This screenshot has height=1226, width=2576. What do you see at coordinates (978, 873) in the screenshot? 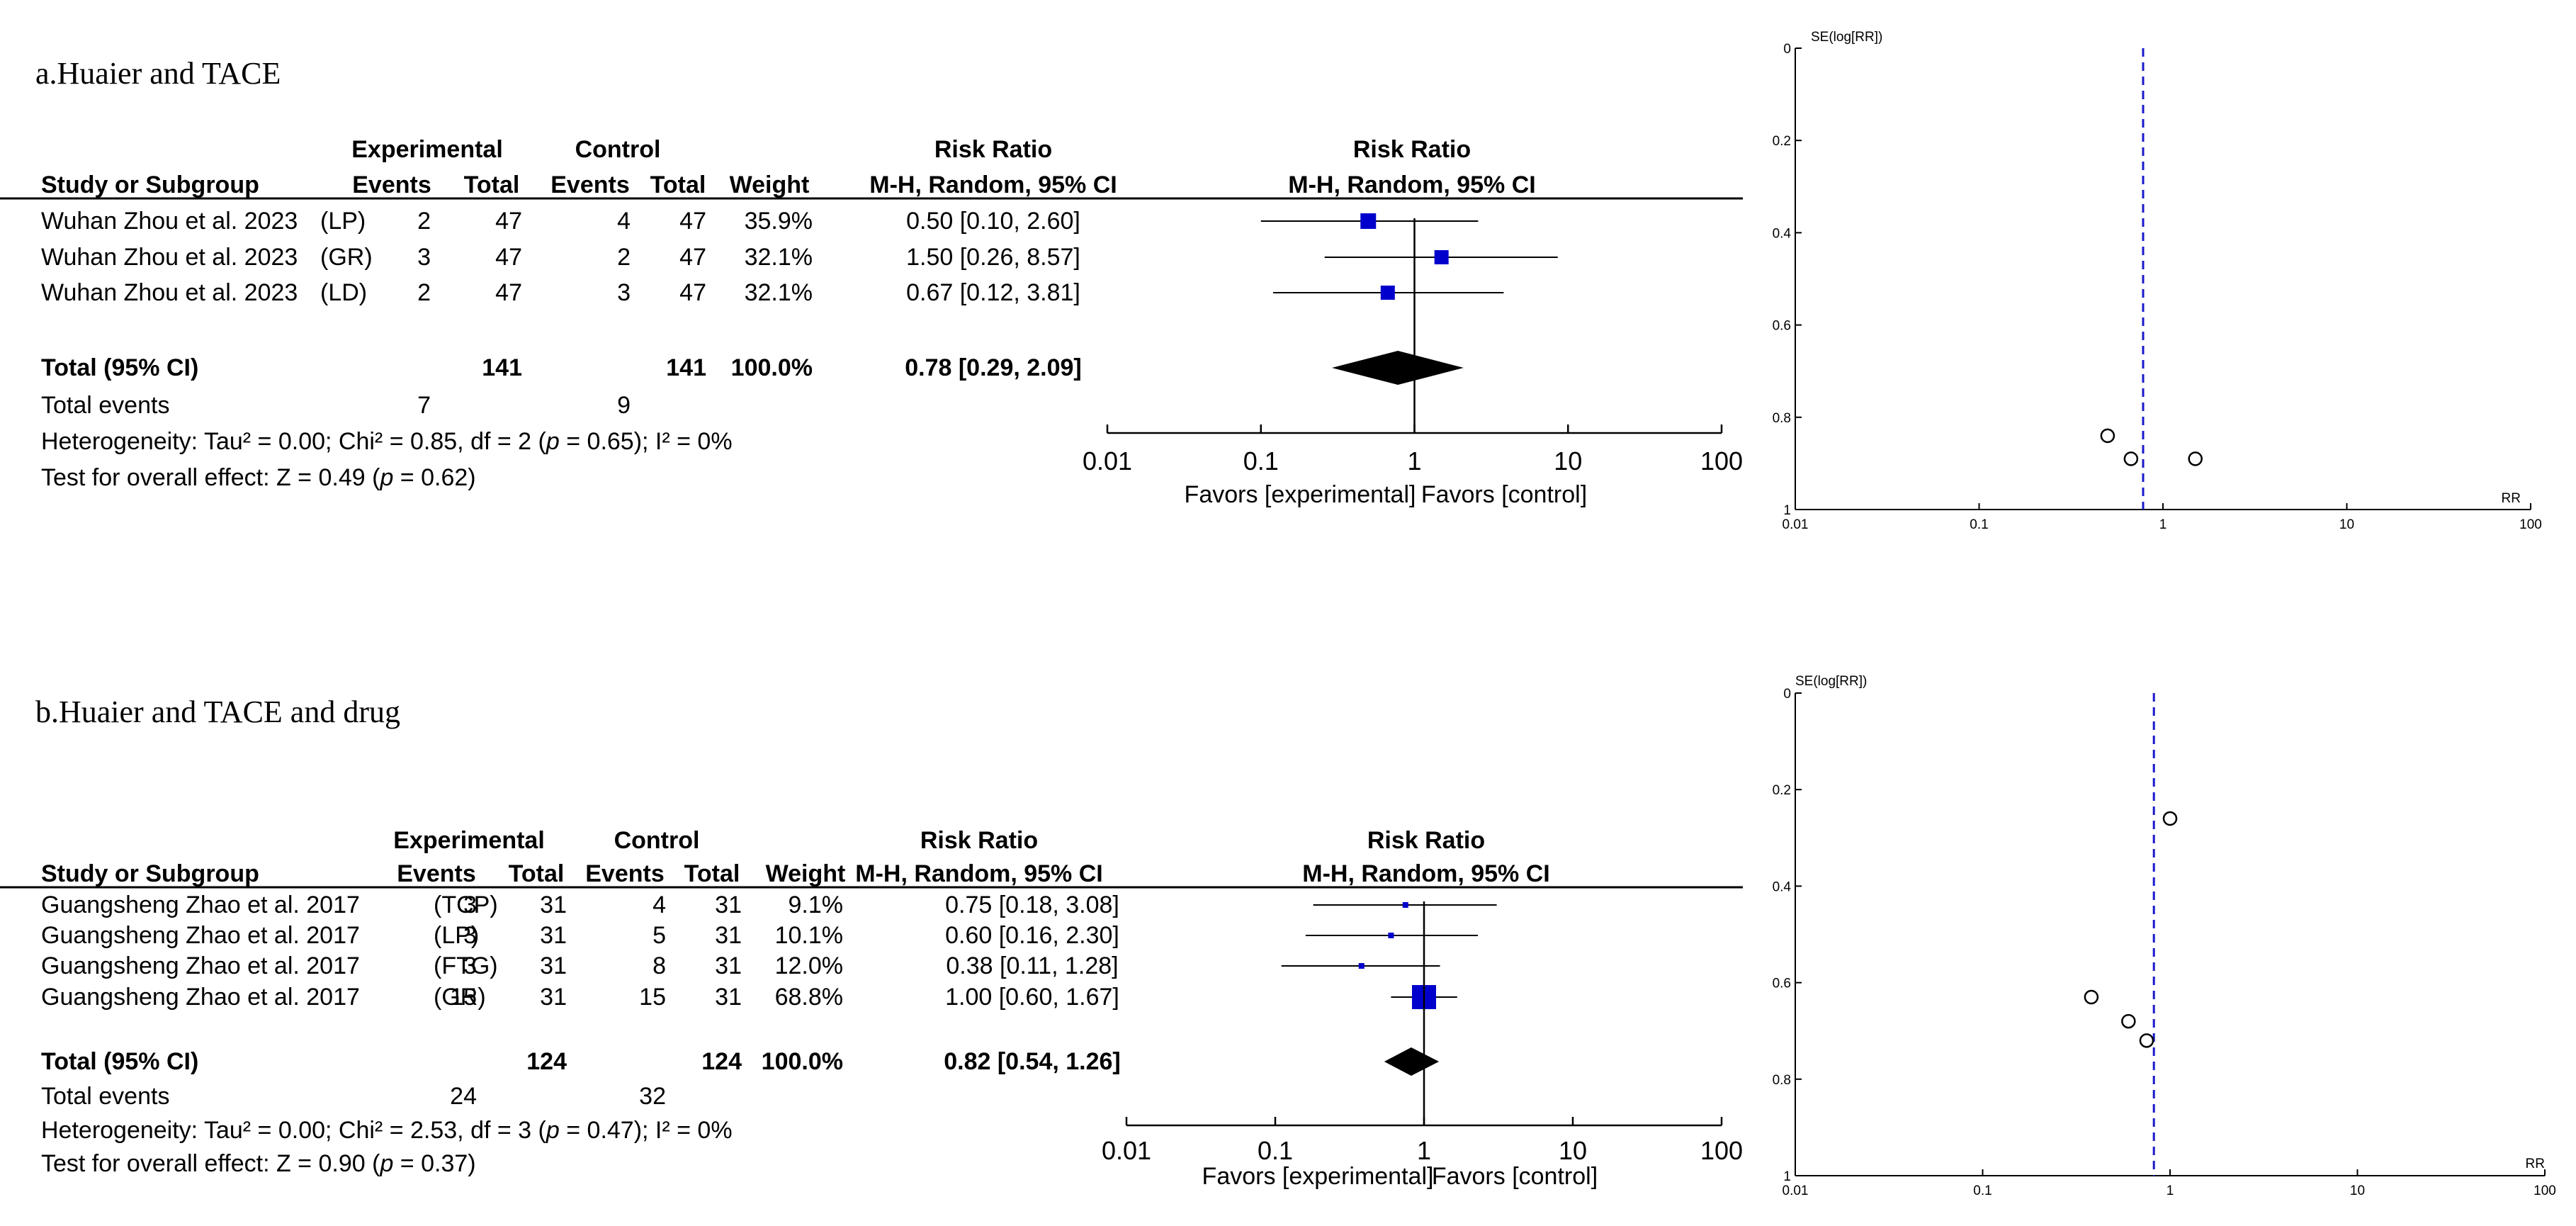
I see `header-method: M-H, Random, 95% CI` at bounding box center [978, 873].